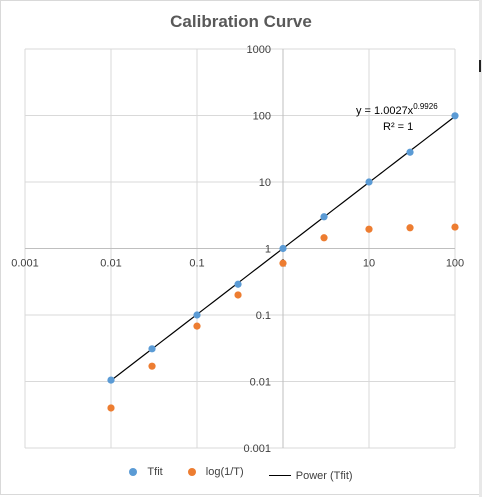  Describe the element at coordinates (263, 316) in the screenshot. I see `y-tick-label: 0.1` at that location.